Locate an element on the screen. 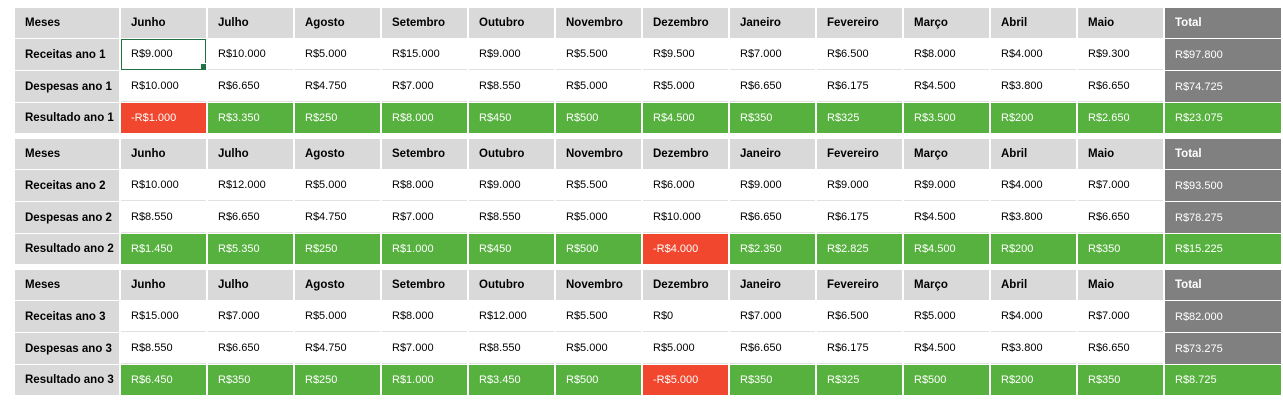 The width and height of the screenshot is (1283, 401). total-cell: R$15.225 is located at coordinates (1223, 249).